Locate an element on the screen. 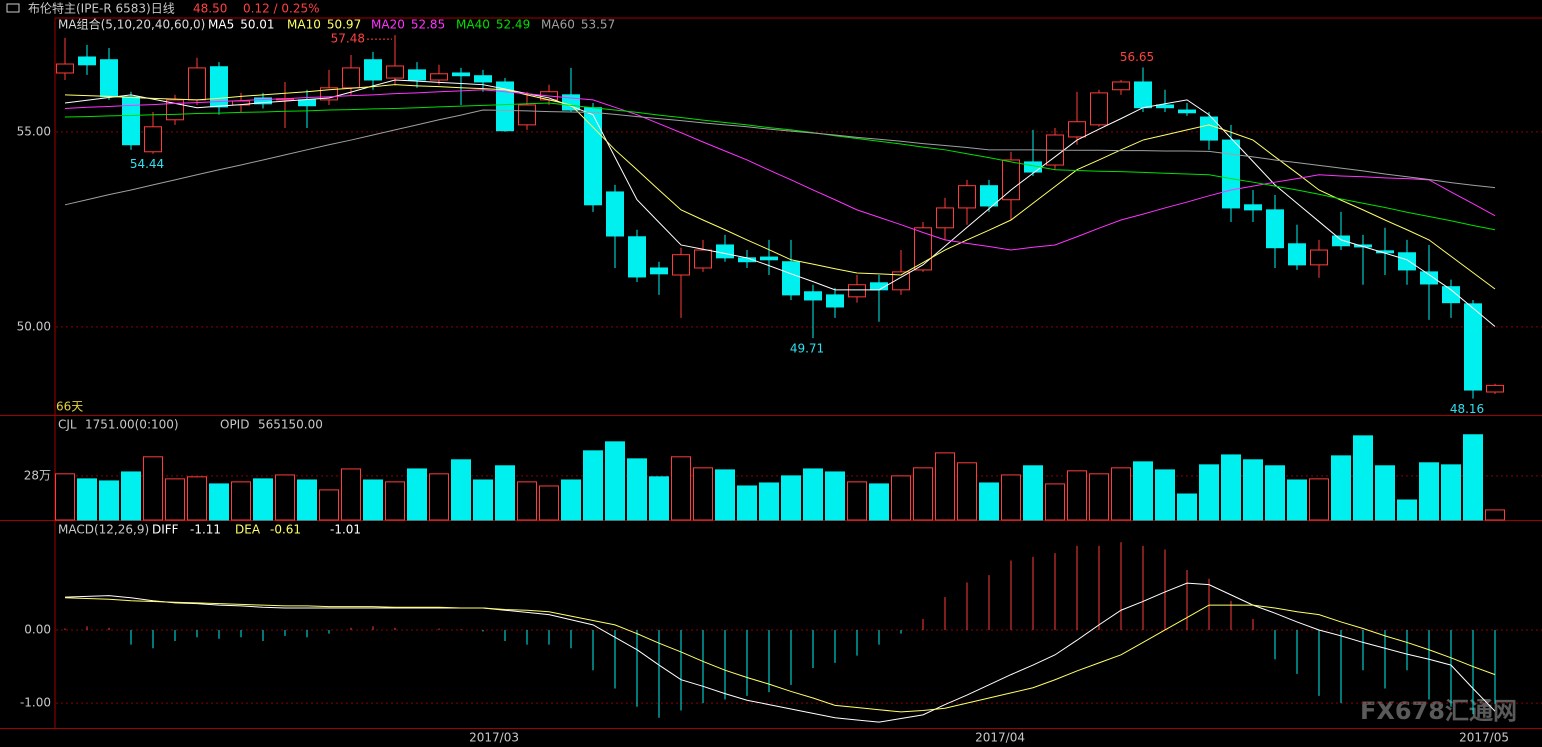 The width and height of the screenshot is (1542, 747). x-tick-label: 2017/03 is located at coordinates (494, 738).